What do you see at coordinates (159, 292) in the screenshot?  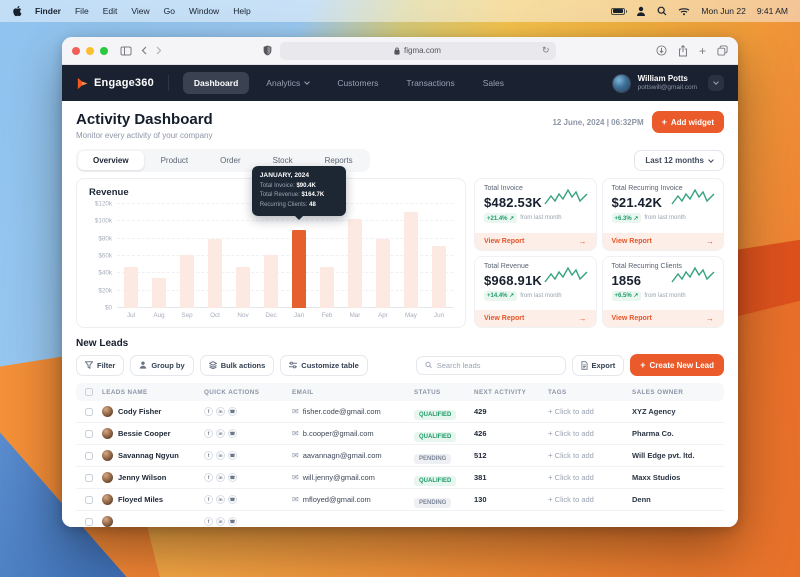 I see `revenue-bar-aug` at bounding box center [159, 292].